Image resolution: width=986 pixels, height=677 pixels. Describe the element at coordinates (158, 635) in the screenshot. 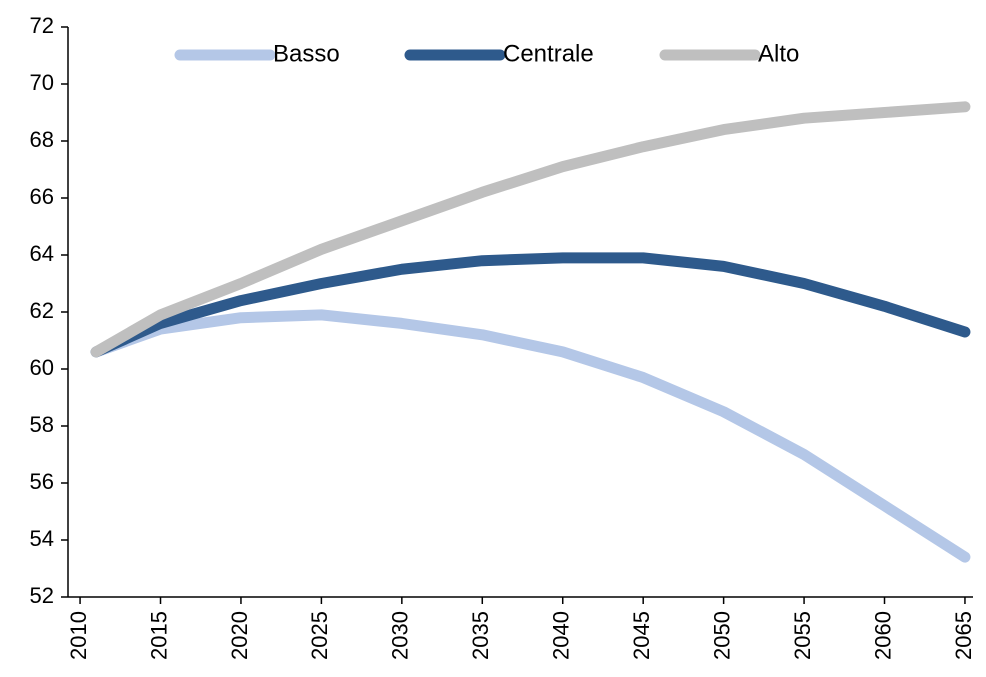

I see `x-tick-label: 2015` at that location.